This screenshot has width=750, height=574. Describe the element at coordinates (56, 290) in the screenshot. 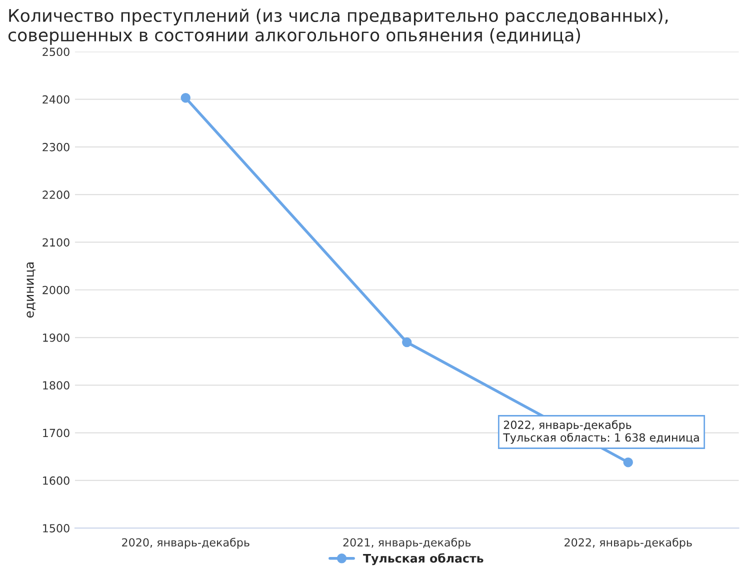

I see `y-tick-label: 2000` at that location.